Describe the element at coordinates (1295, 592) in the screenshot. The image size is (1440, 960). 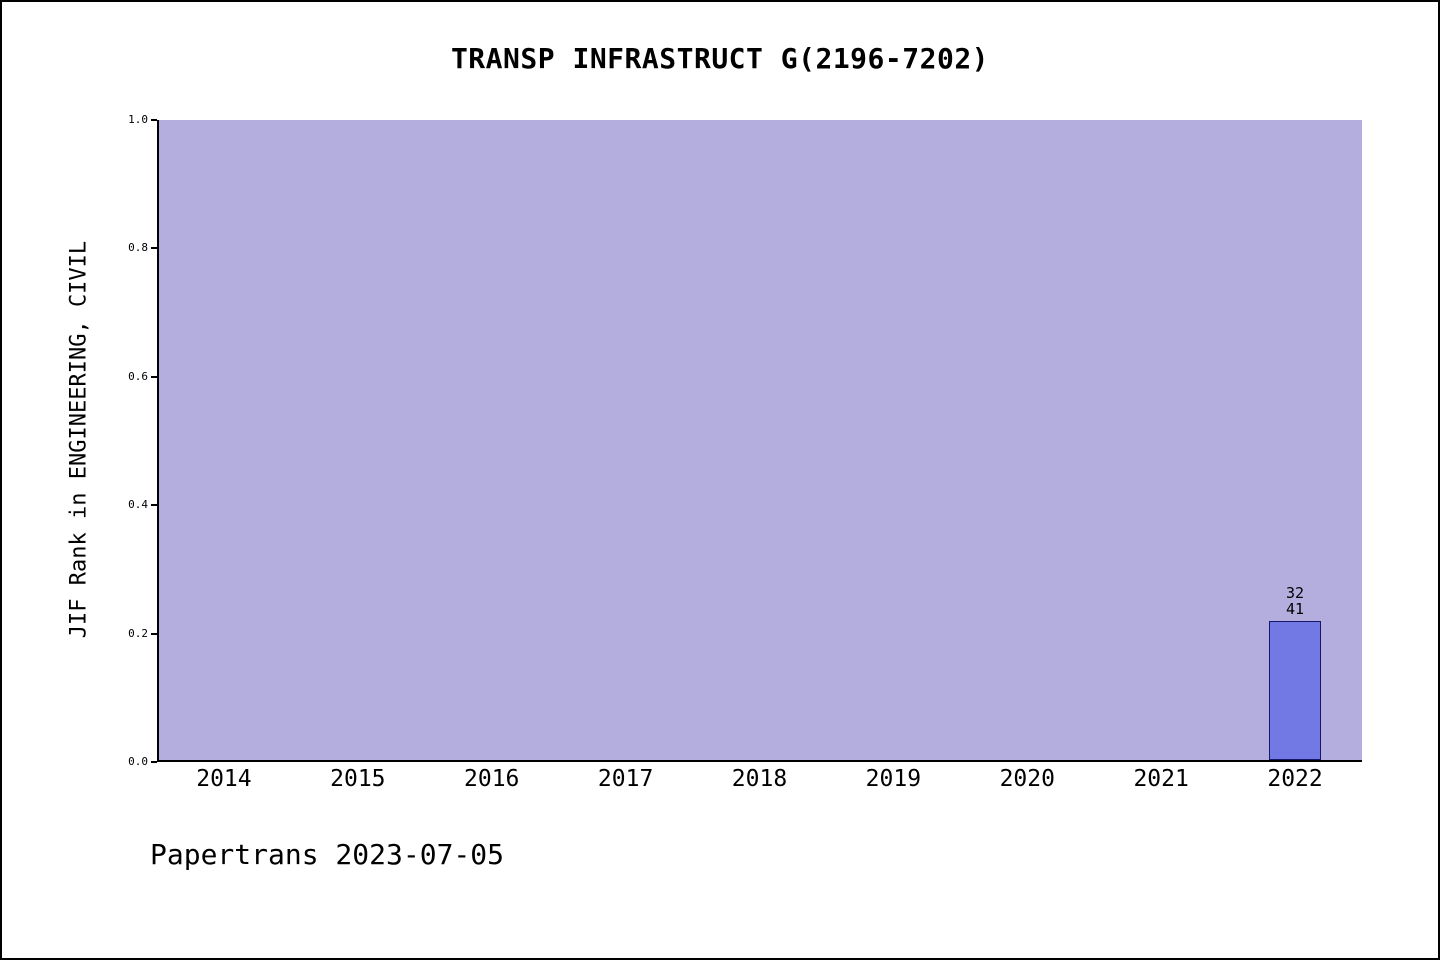
I see `bar-annotation-line: 32` at that location.